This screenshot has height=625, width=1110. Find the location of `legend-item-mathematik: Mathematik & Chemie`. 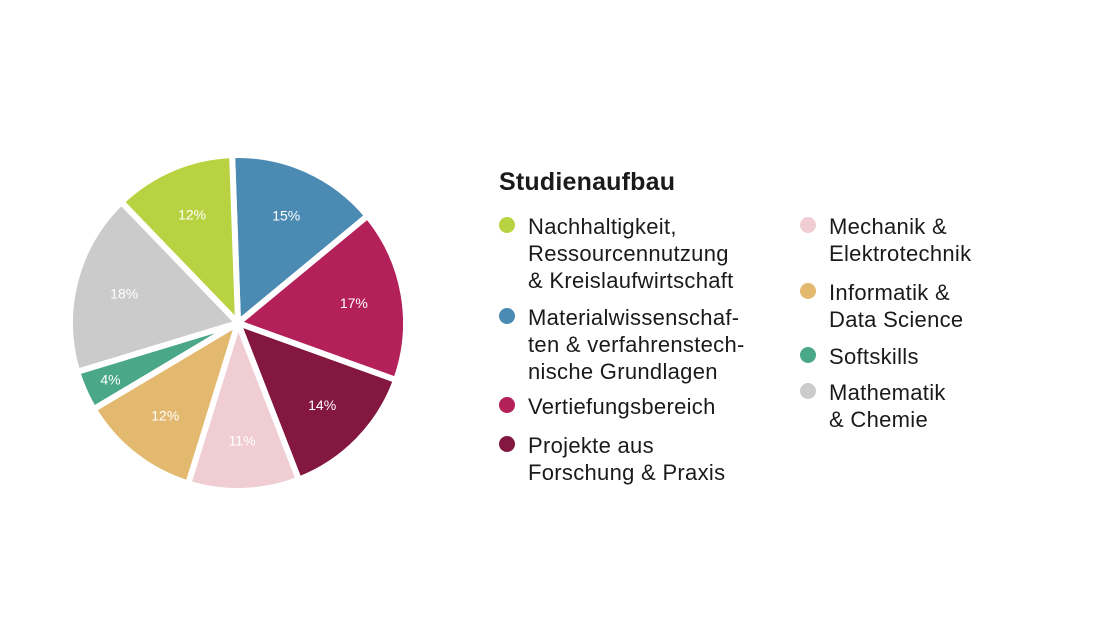

legend-item-mathematik: Mathematik & Chemie is located at coordinates (873, 406).